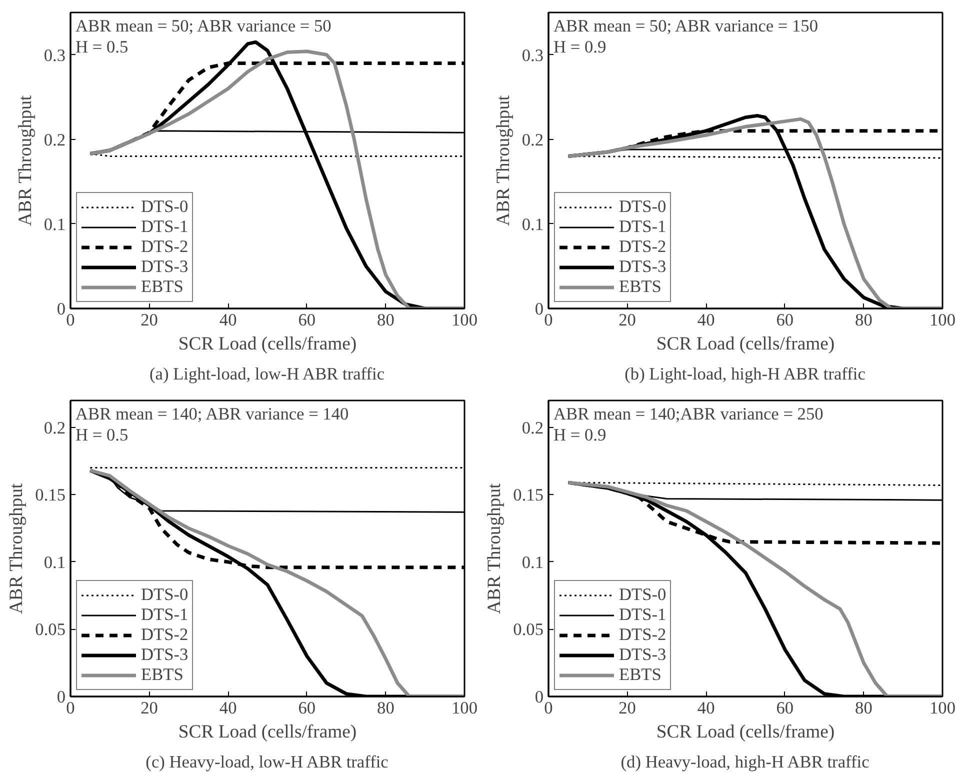  Describe the element at coordinates (212, 414) in the screenshot. I see `annotation: ABR mean = 140; ABR variance = 140` at that location.